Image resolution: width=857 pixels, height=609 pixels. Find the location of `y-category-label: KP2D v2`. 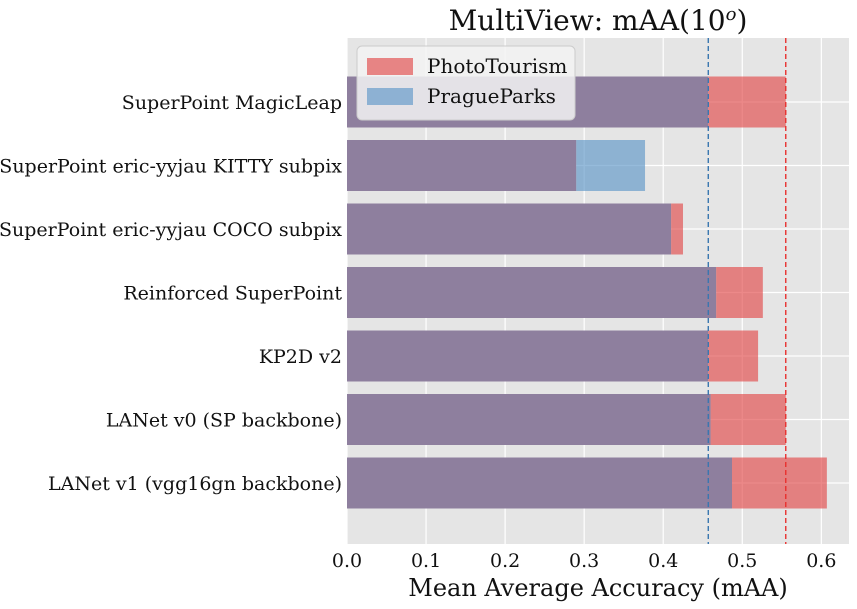

y-category-label: KP2D v2 is located at coordinates (300, 357).